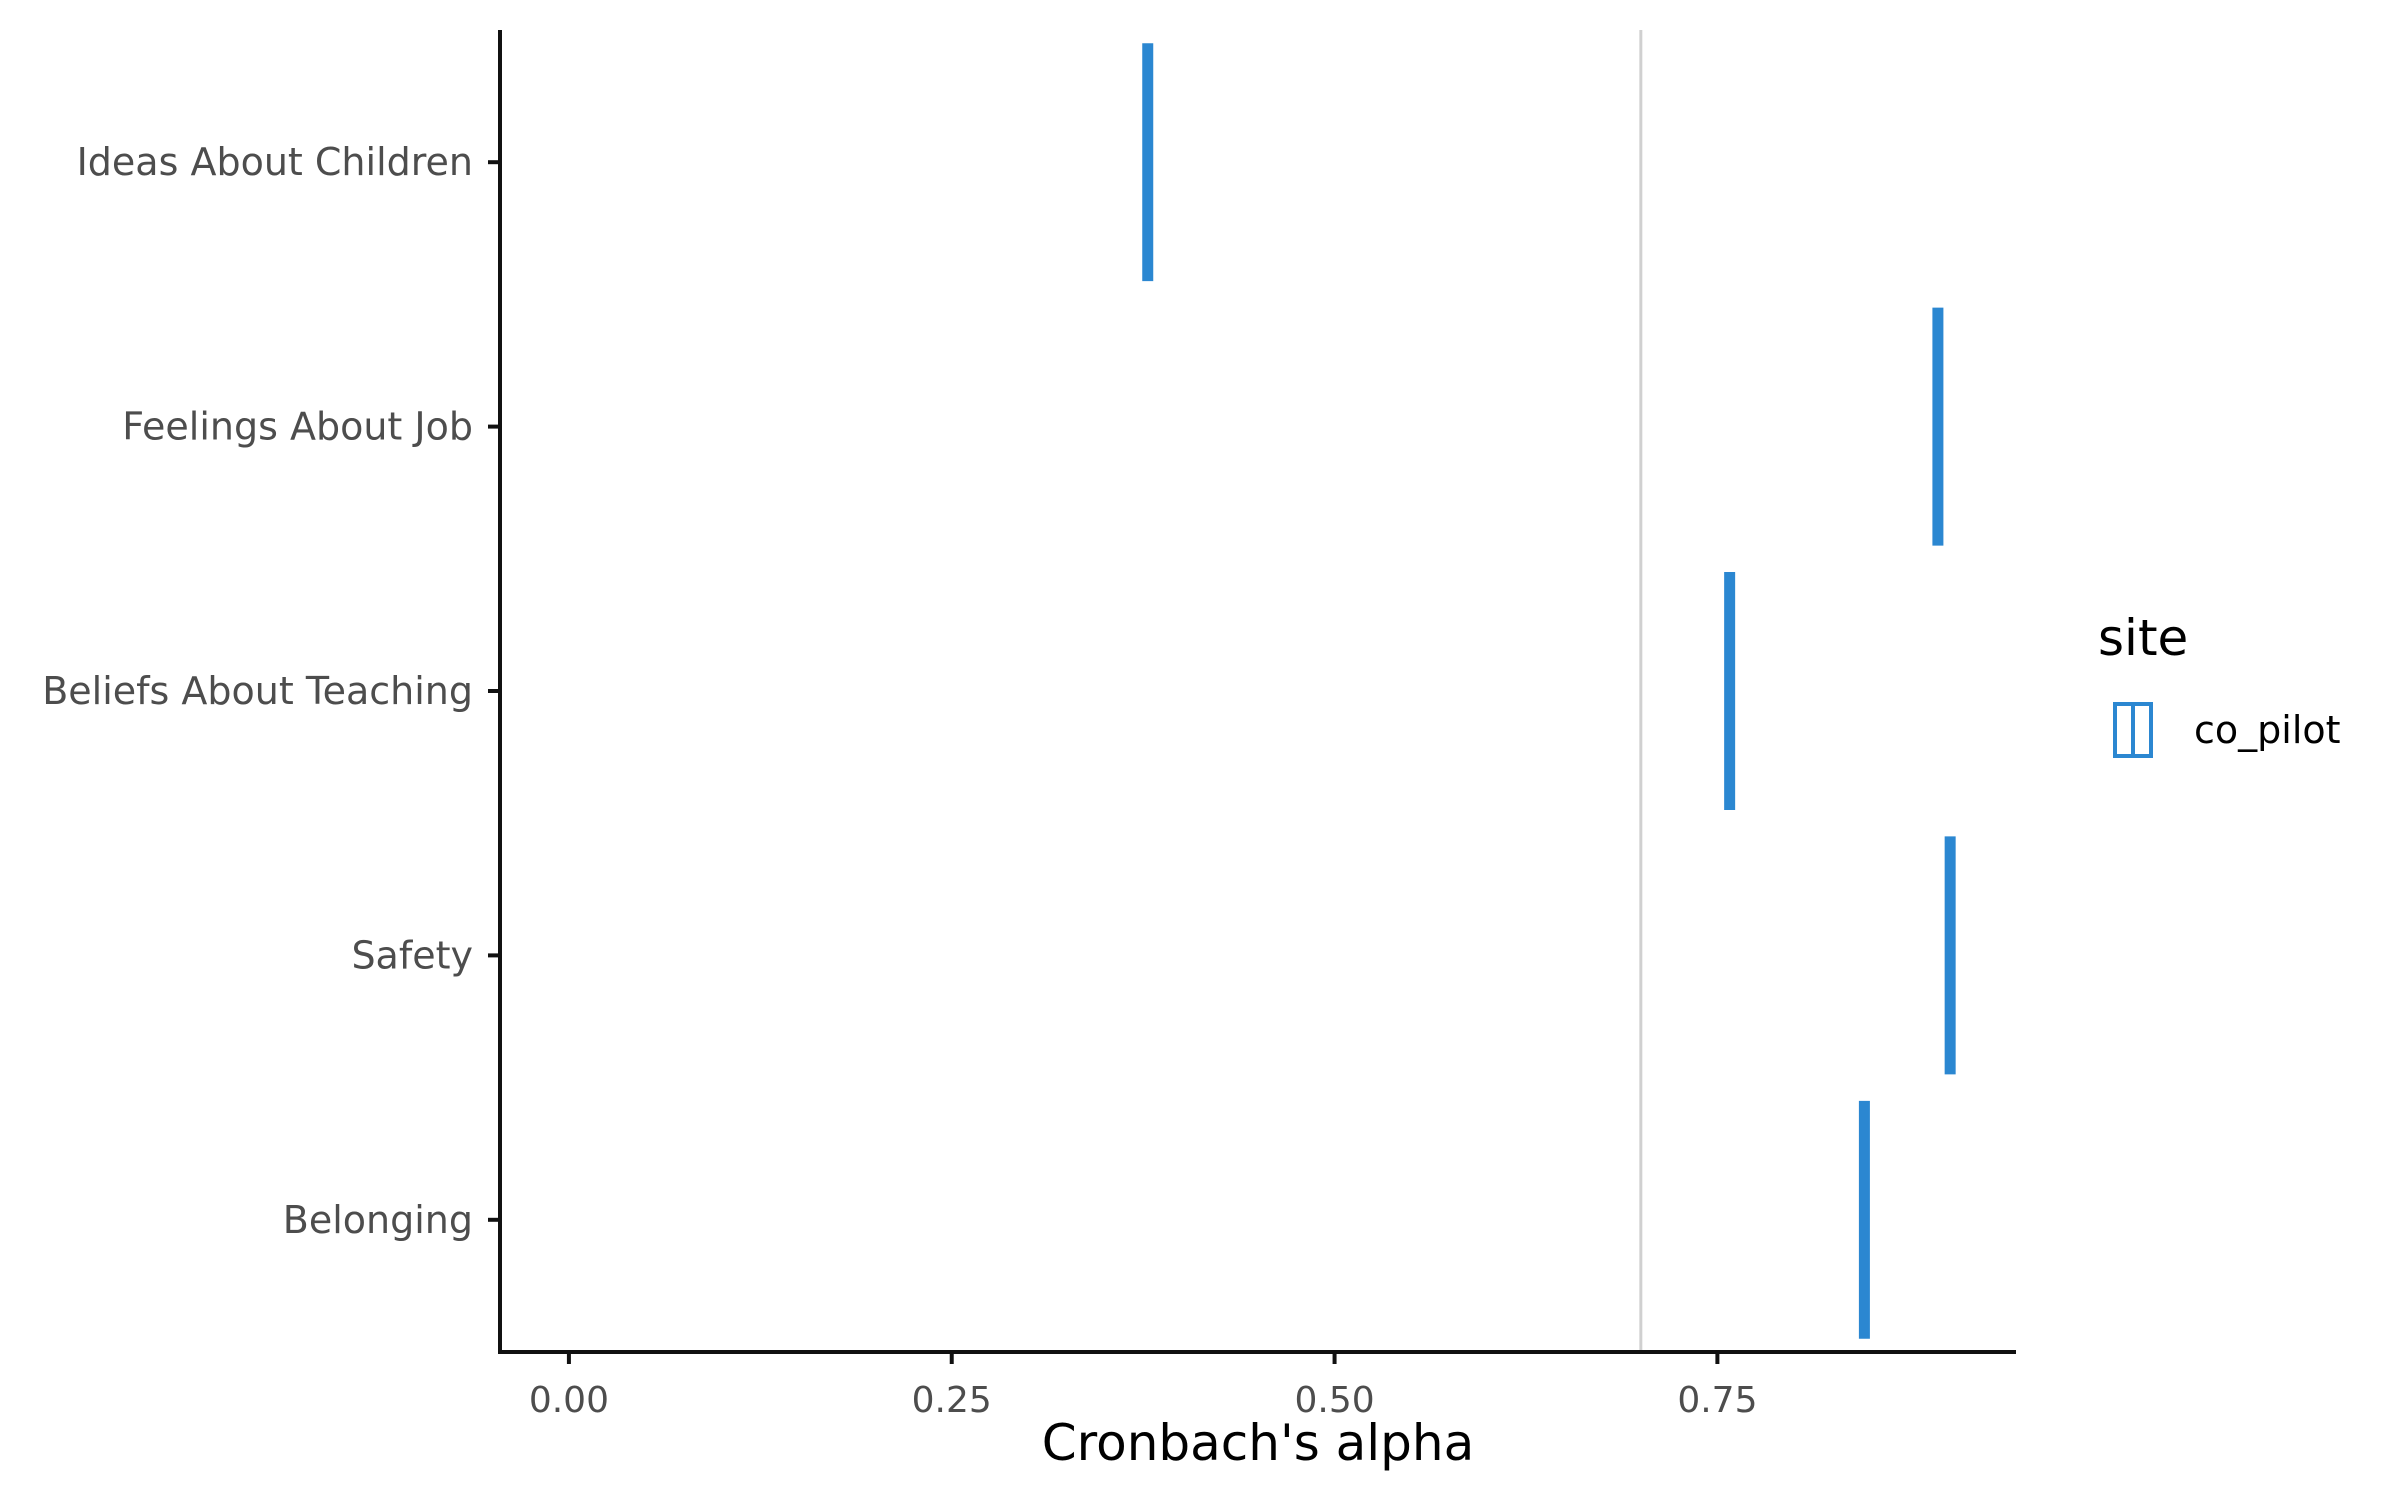 This screenshot has height=1504, width=2400. Describe the element at coordinates (1717, 1400) in the screenshot. I see `x-tick-label: 0.75` at that location.